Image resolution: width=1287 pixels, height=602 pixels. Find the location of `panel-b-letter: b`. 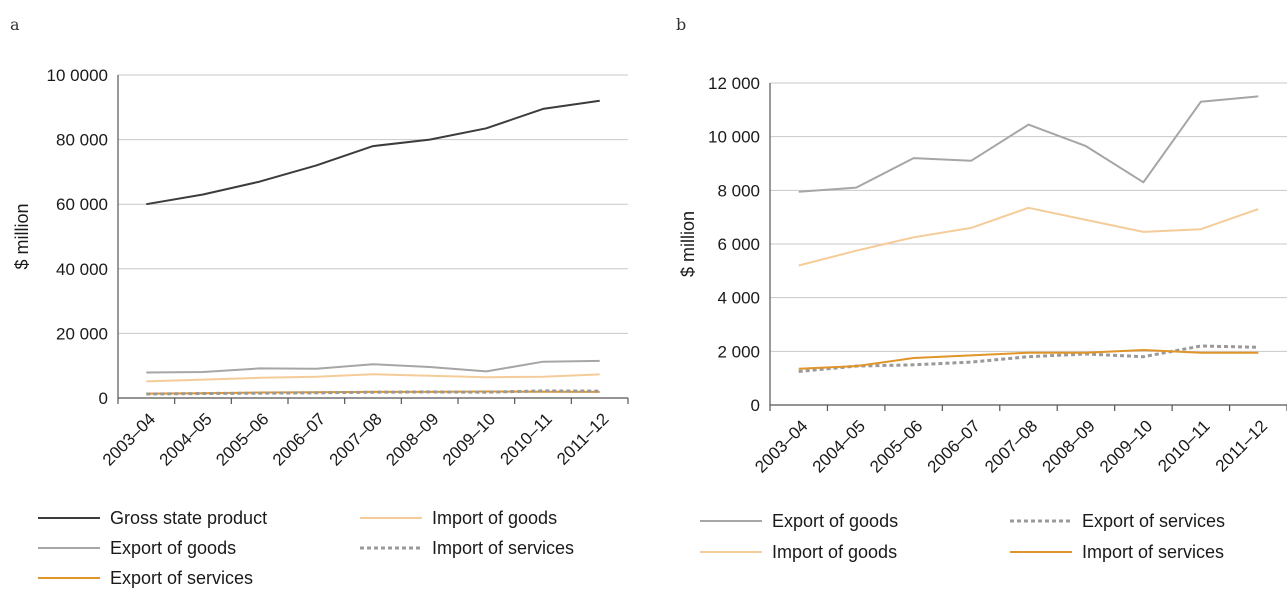

panel-b-letter: b is located at coordinates (681, 24).